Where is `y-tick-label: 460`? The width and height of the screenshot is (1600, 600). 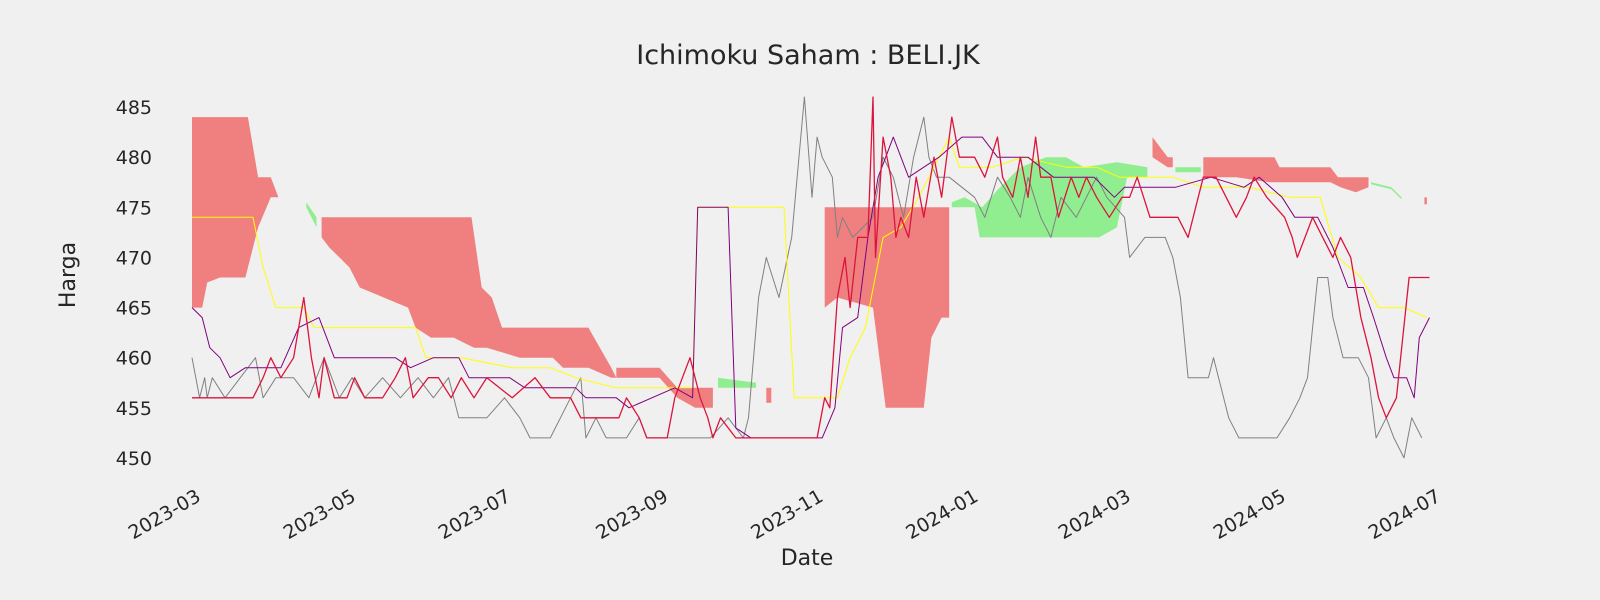
y-tick-label: 460 is located at coordinates (134, 359).